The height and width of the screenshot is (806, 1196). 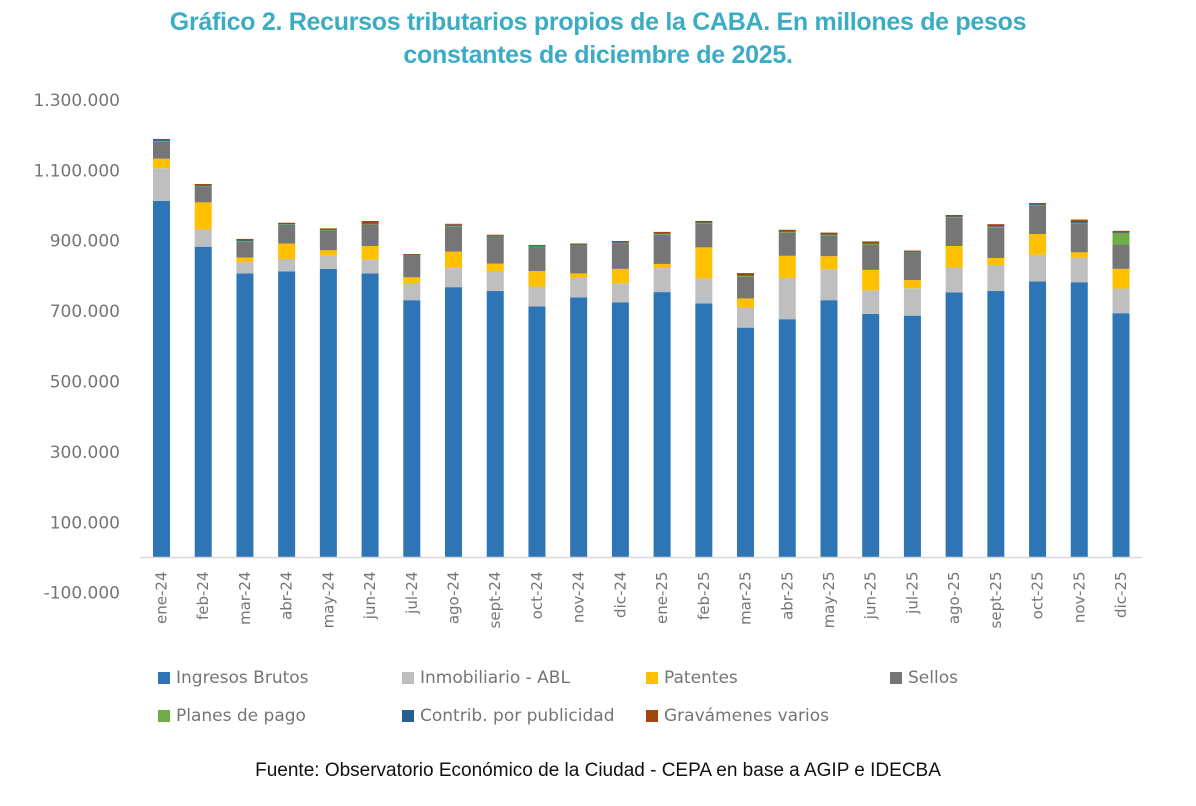 What do you see at coordinates (82, 594) in the screenshot?
I see `y-tick-label: -100.000` at bounding box center [82, 594].